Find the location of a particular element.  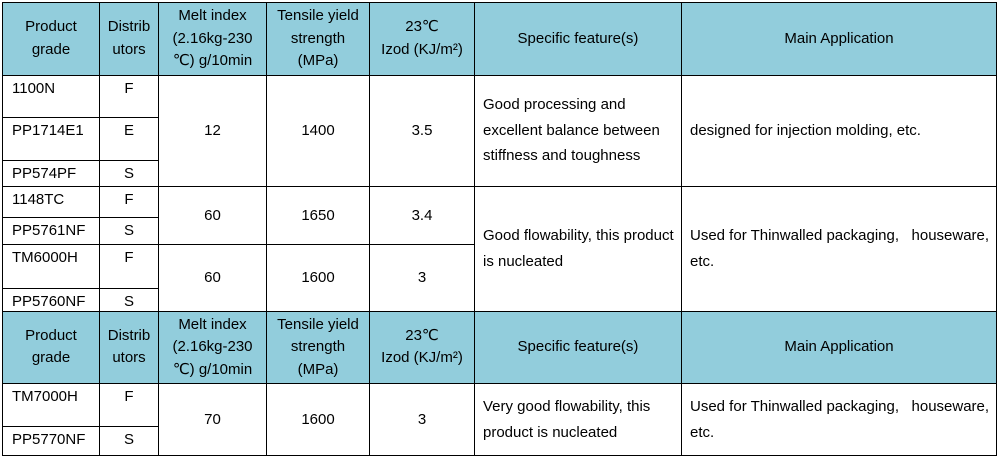

cell-tensile-strength: 1400 is located at coordinates (318, 130).